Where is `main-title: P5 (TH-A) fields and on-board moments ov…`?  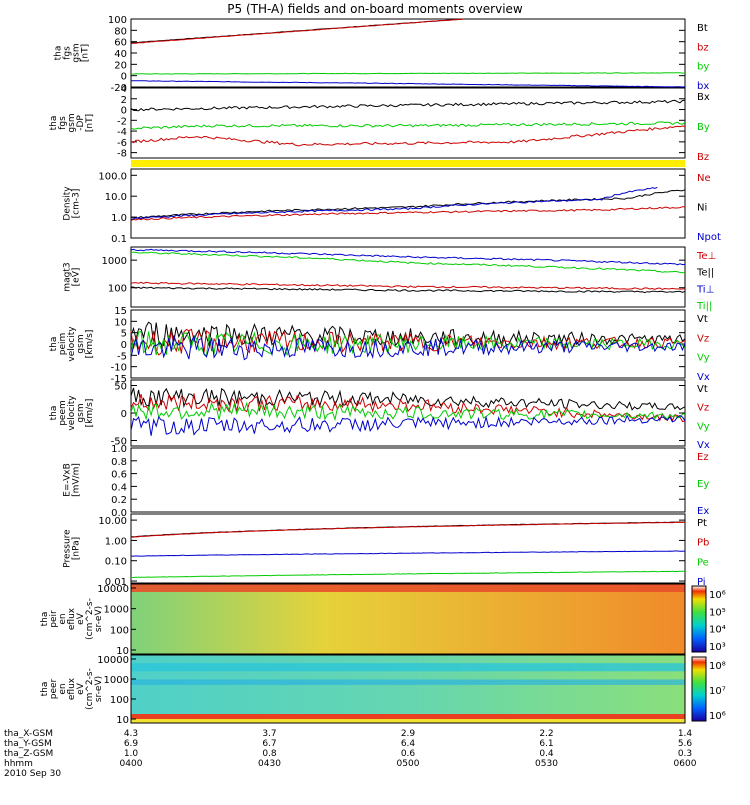
main-title: P5 (TH-A) fields and on-board moments ov… is located at coordinates (375, 9).